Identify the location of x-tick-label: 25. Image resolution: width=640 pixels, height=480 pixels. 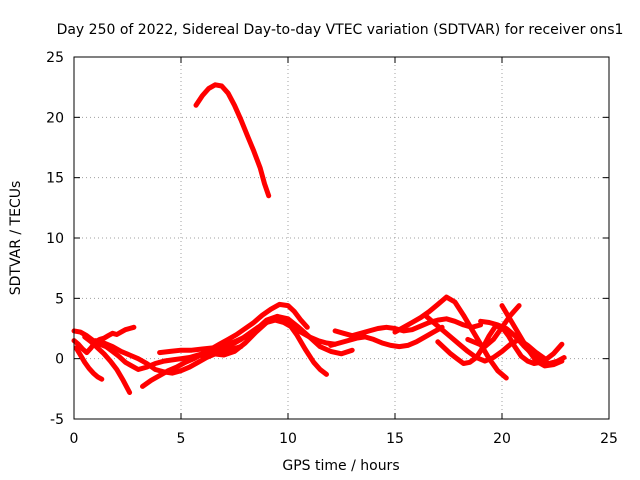
(609, 439).